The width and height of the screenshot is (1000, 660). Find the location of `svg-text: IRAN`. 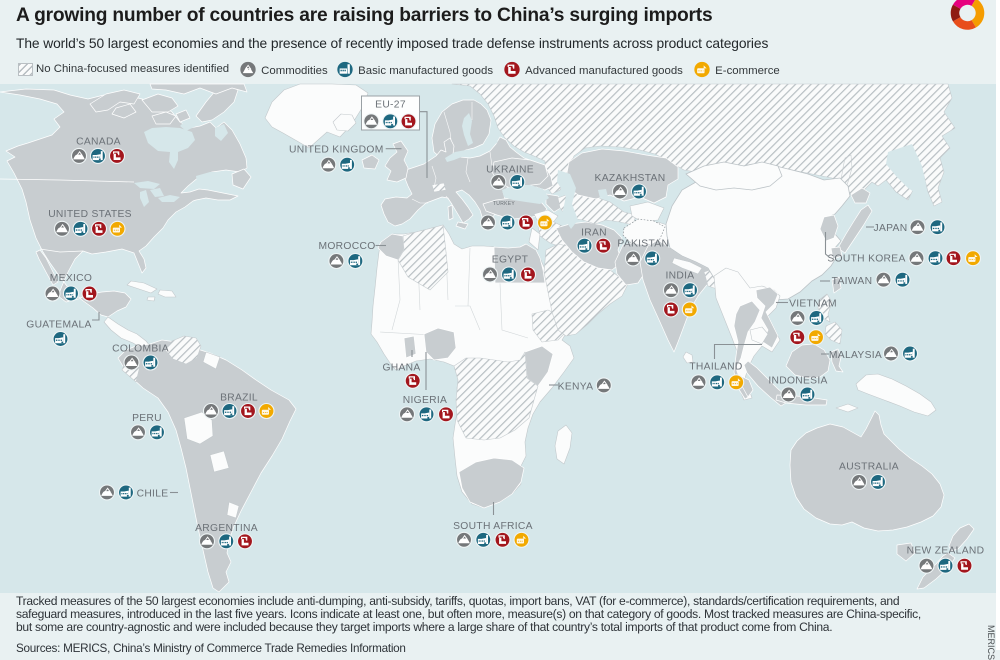

svg-text: IRAN is located at coordinates (594, 233).